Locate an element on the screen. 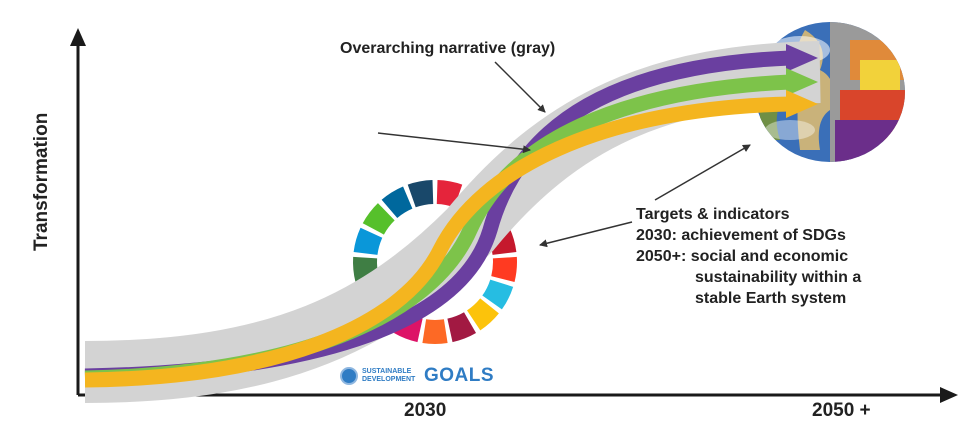  targets-line-1: Targets & indicators is located at coordinates (713, 214).